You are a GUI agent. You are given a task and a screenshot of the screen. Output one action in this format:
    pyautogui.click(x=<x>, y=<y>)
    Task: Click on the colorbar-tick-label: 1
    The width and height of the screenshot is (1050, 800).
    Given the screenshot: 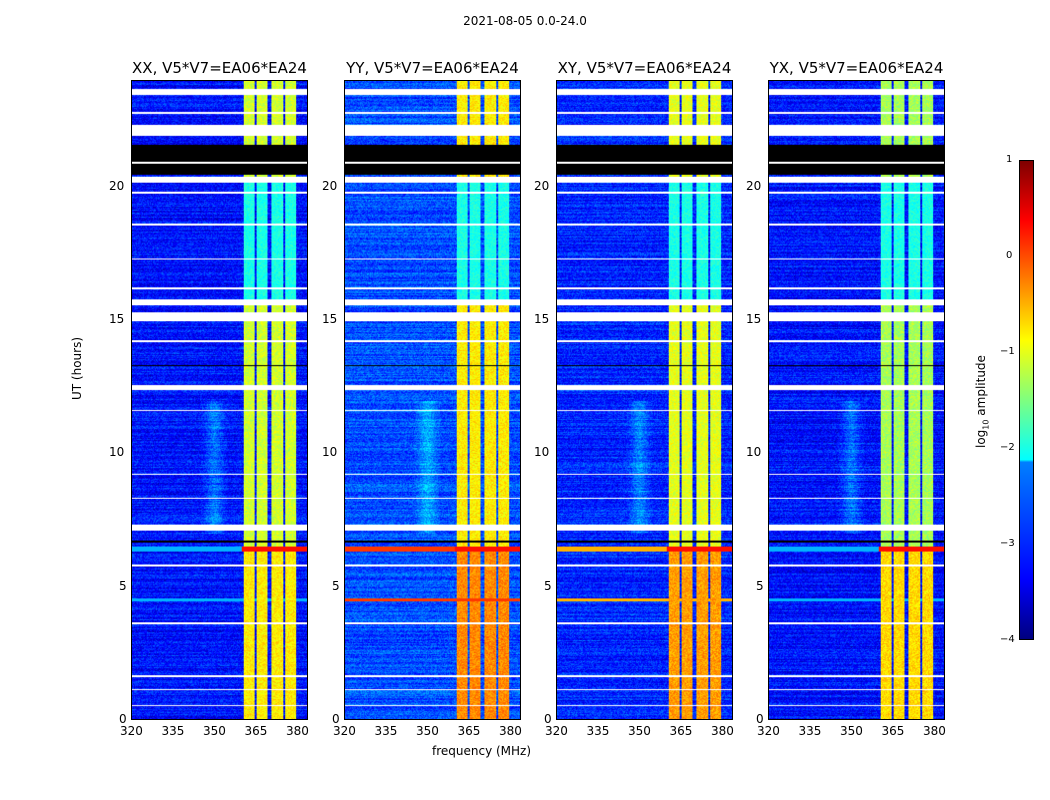 What is the action you would take?
    pyautogui.click(x=1009, y=159)
    